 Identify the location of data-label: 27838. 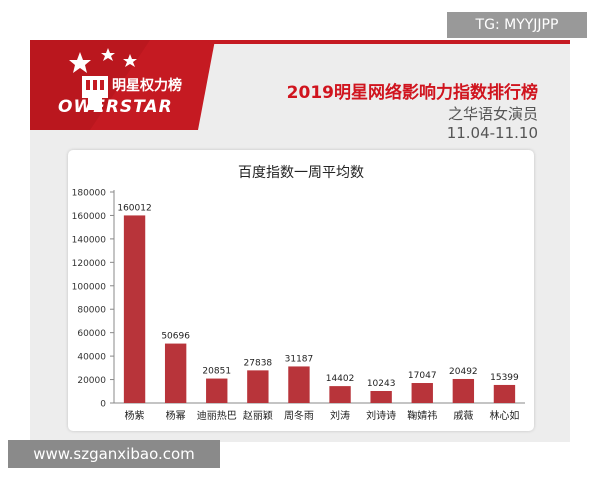
(258, 363).